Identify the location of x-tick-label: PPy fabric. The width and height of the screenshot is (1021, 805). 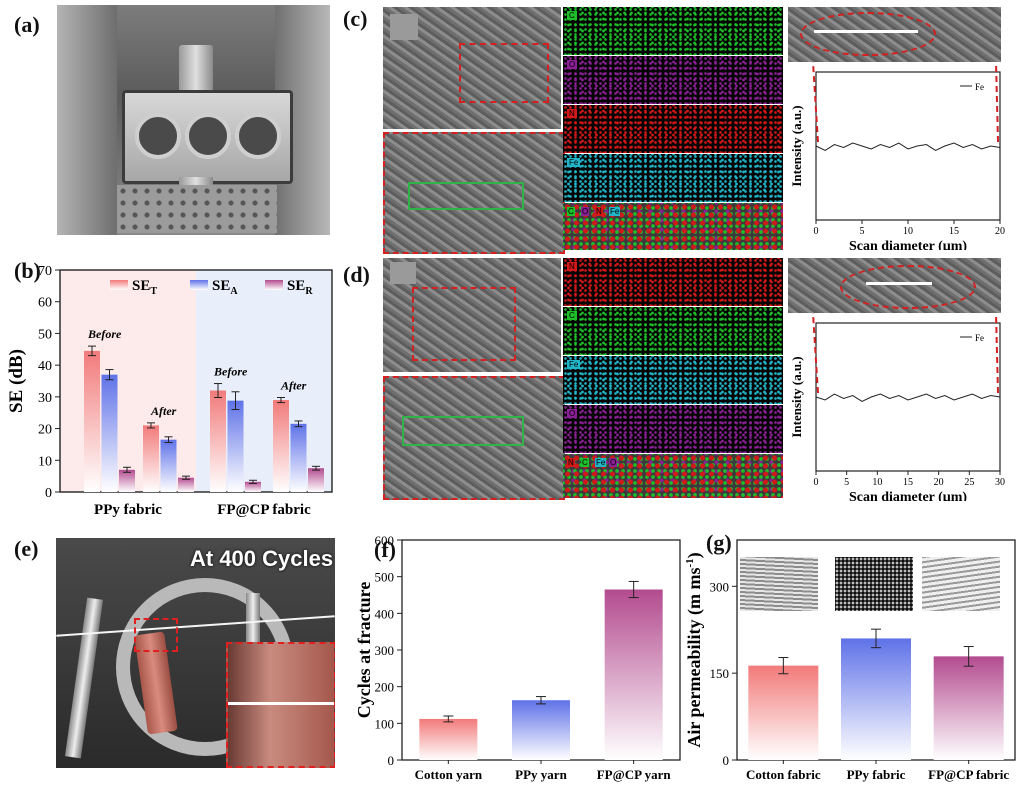
(876, 774).